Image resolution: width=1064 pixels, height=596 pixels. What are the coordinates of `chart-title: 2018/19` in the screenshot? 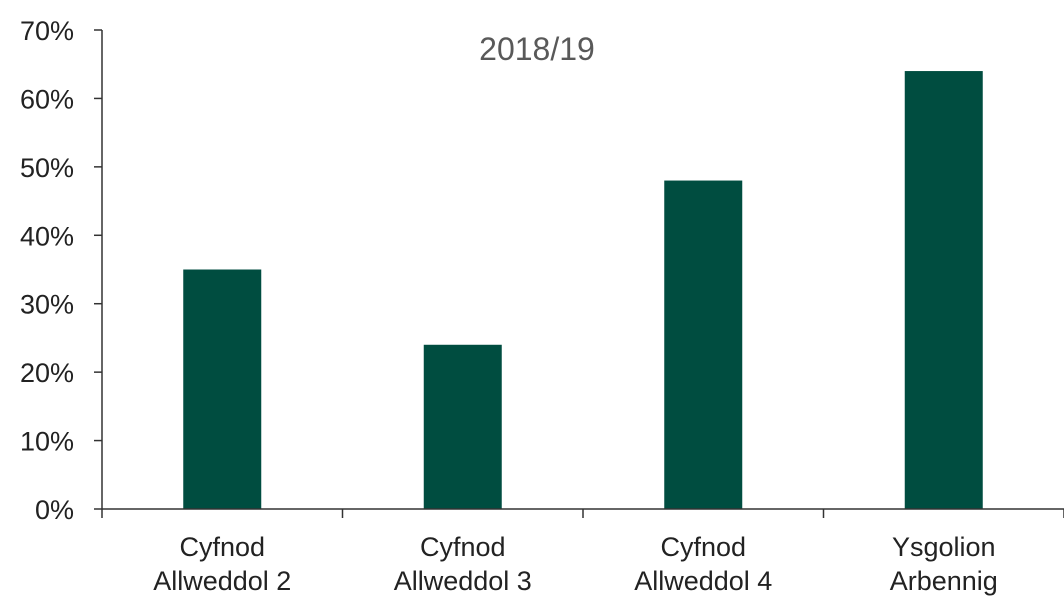 It's located at (537, 49).